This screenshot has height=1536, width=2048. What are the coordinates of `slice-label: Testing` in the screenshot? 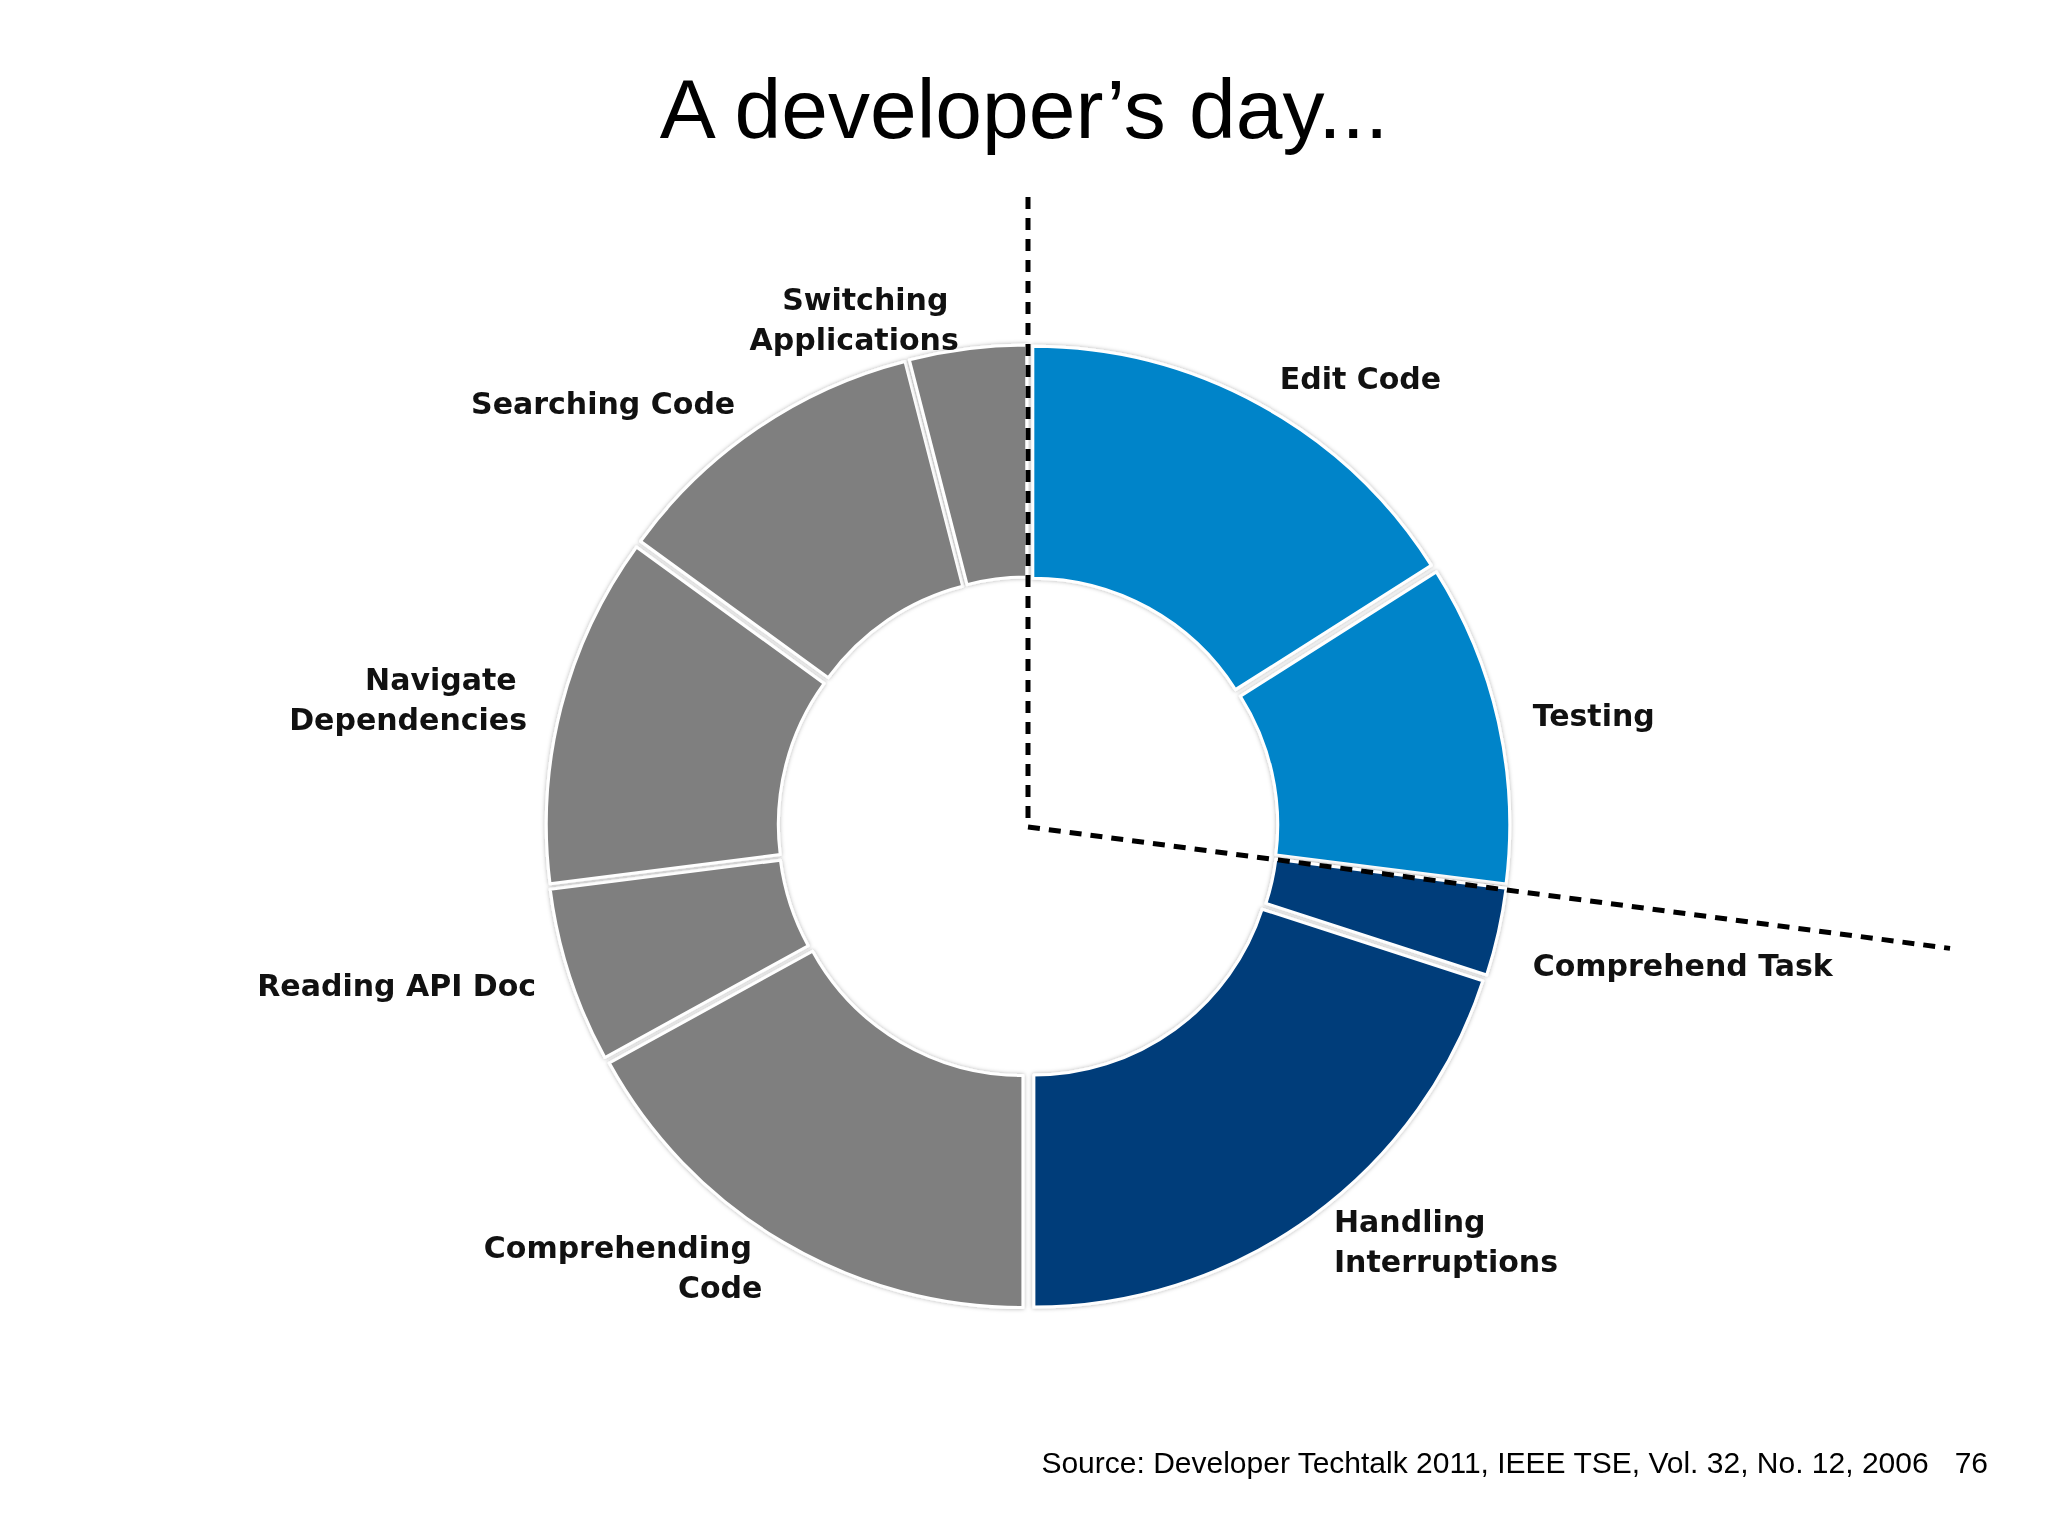 It's located at (1593, 715).